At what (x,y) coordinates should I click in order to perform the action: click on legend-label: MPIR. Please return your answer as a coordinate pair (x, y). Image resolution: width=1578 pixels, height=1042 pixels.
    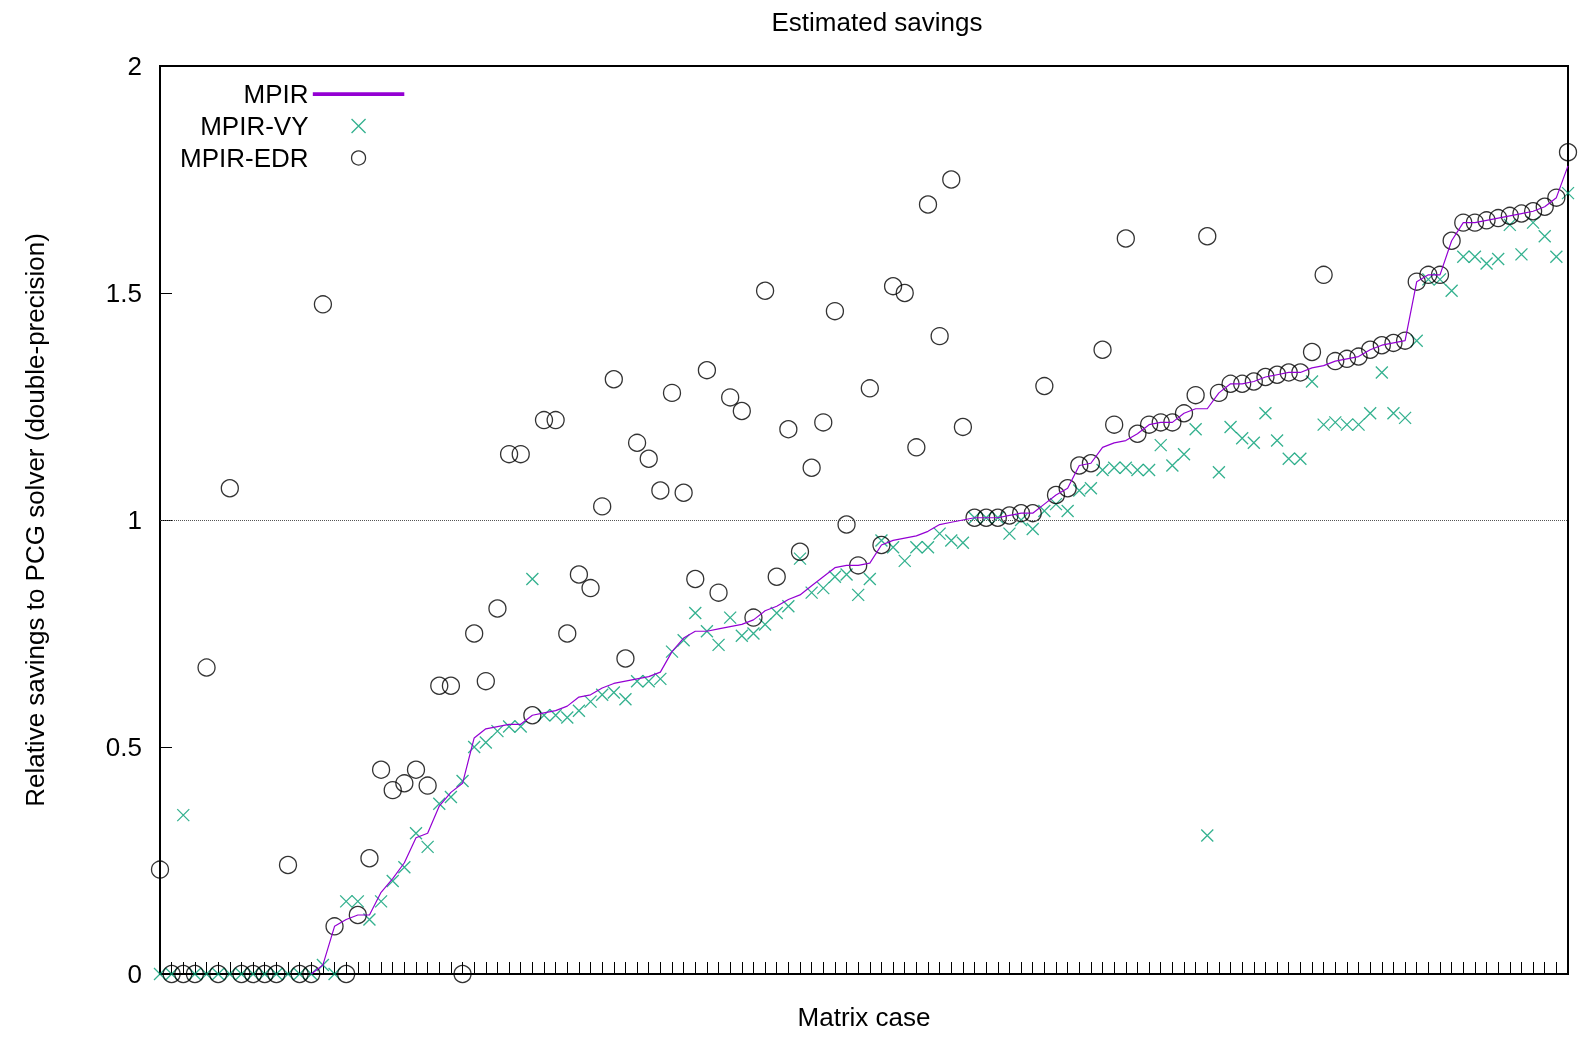
    Looking at the image, I should click on (276, 94).